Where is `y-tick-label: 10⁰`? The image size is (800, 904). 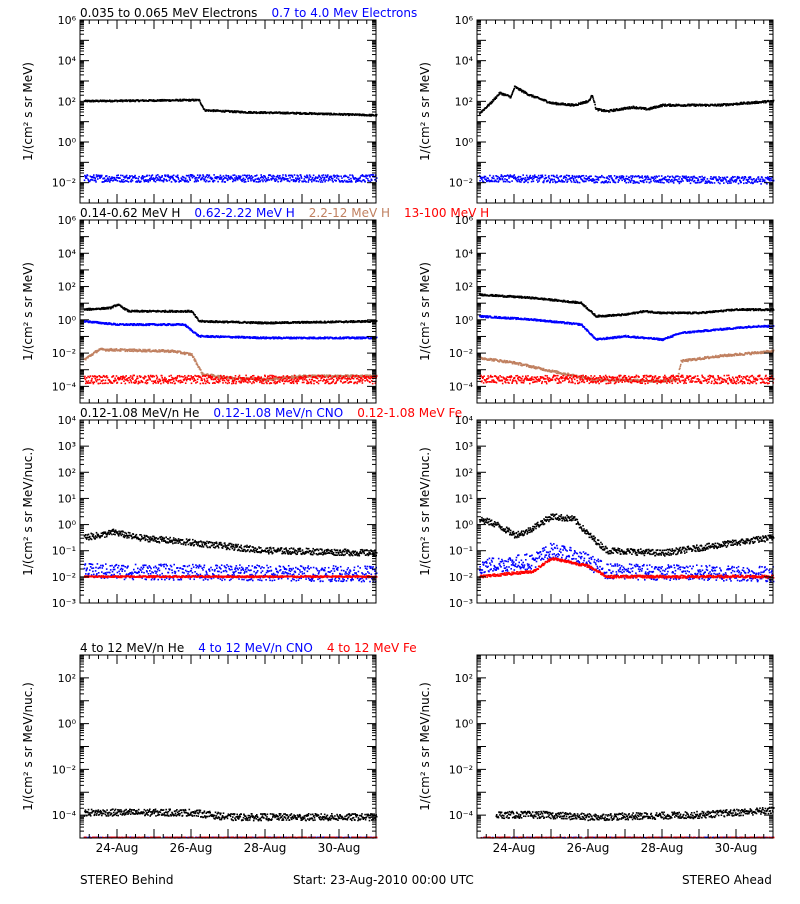 y-tick-label: 10⁰ is located at coordinates (67, 142).